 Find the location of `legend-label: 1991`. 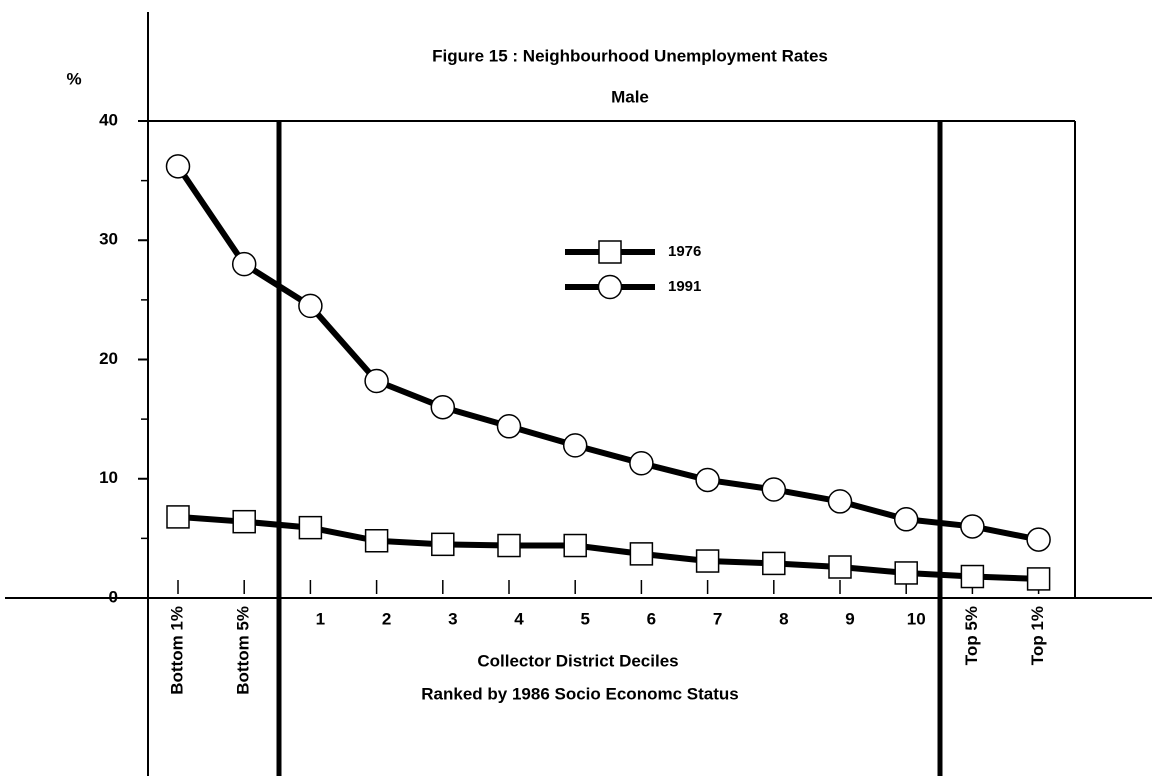

legend-label: 1991 is located at coordinates (684, 286).